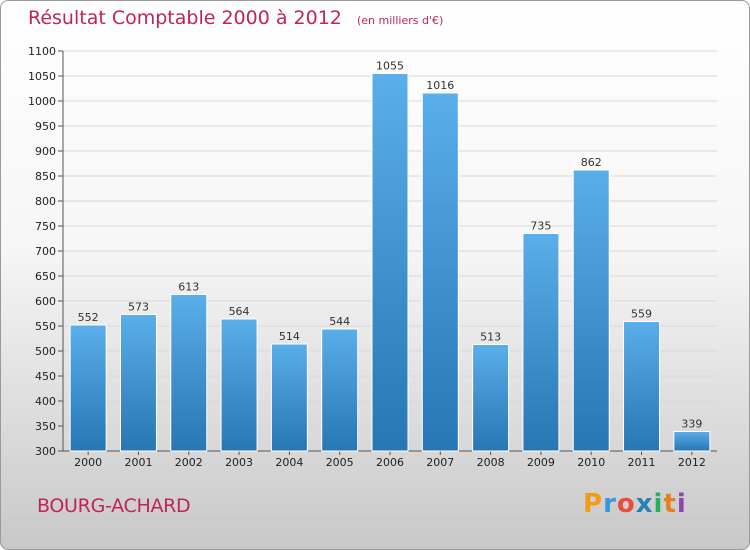 Image resolution: width=750 pixels, height=550 pixels. What do you see at coordinates (610, 504) in the screenshot?
I see `logo-letter: r` at bounding box center [610, 504].